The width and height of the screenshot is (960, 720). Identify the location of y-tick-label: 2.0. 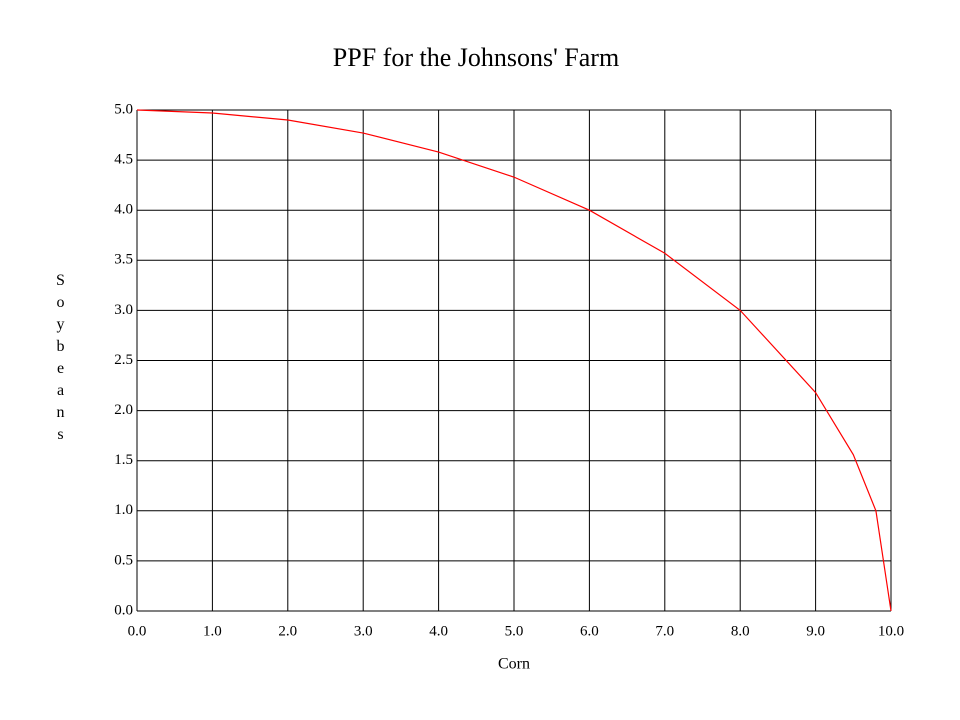
(123, 410).